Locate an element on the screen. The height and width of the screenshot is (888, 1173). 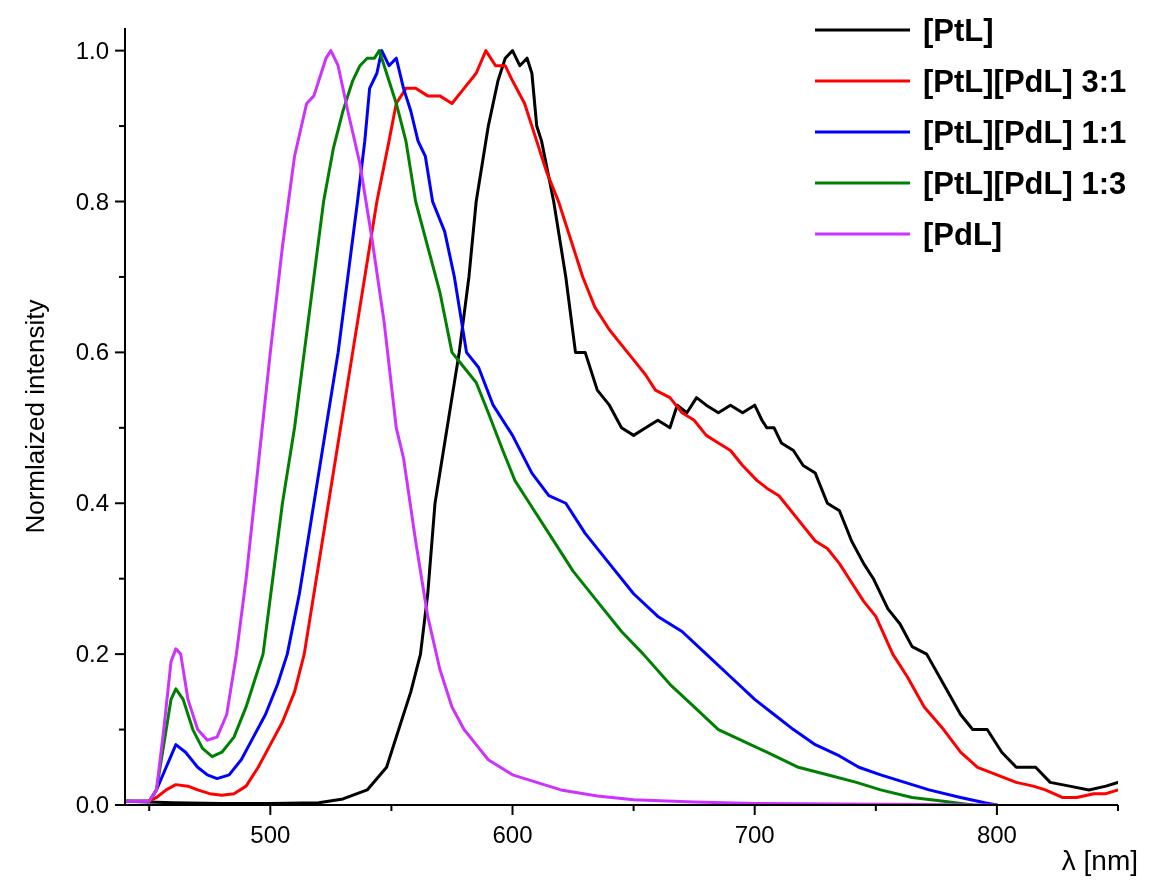
y-tick-label: 0.0 is located at coordinates (92, 804).